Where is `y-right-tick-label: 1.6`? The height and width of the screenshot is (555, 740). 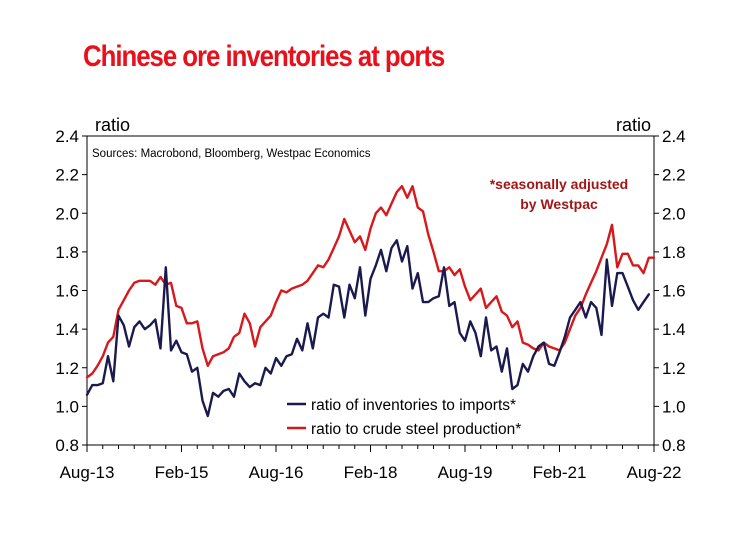 y-right-tick-label: 1.6 is located at coordinates (674, 291).